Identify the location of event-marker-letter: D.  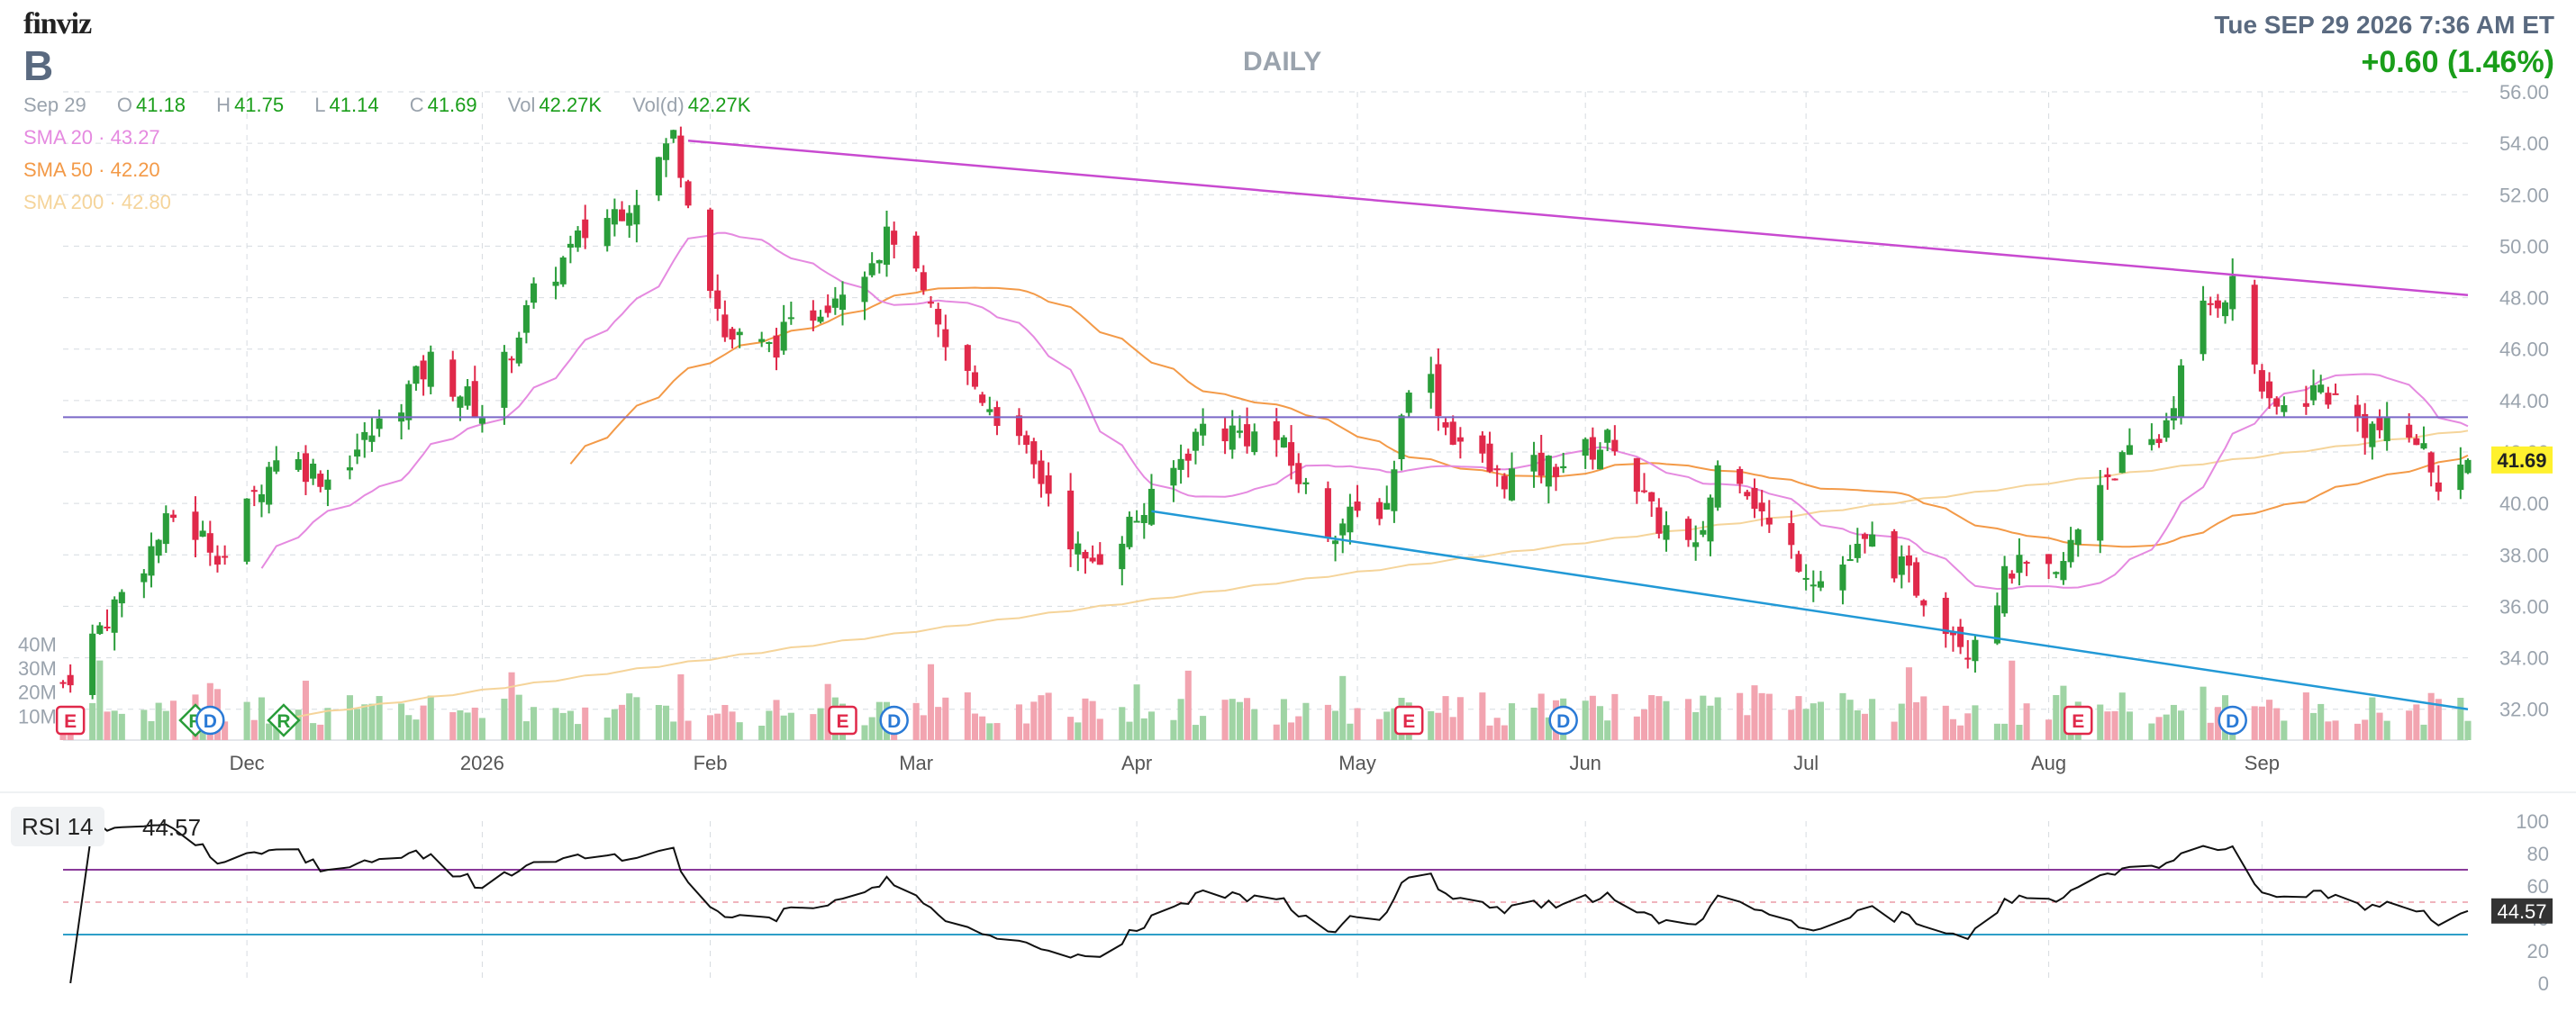
(894, 721).